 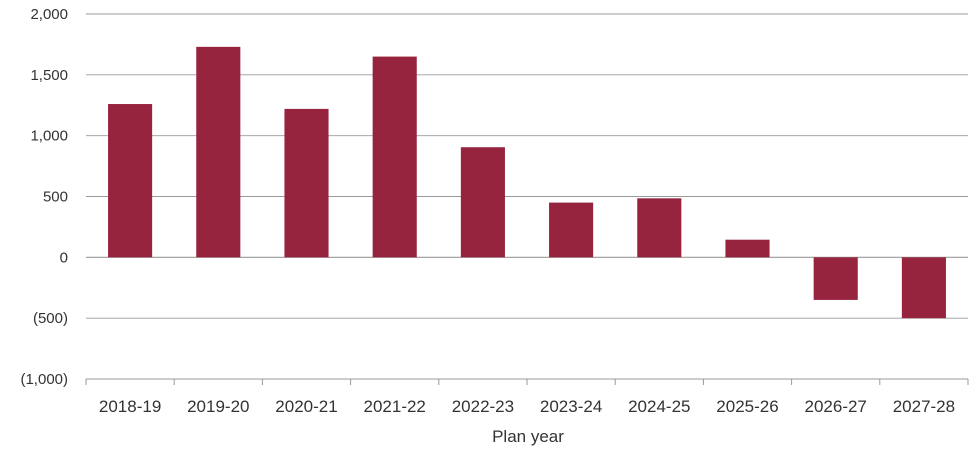 I want to click on x-tick-label: 2027-28, so click(x=924, y=406).